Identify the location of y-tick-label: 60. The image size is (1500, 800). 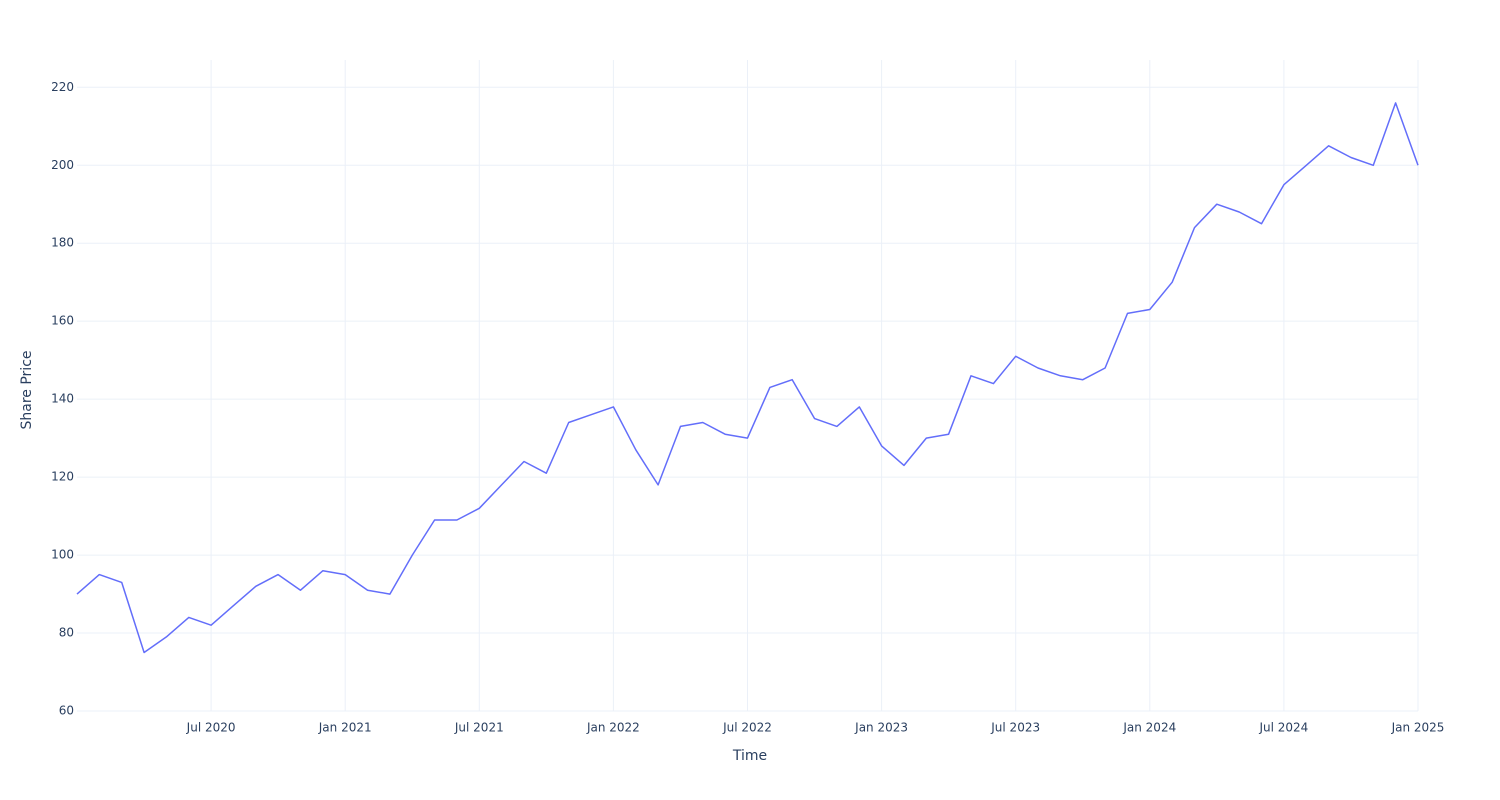
(66, 711).